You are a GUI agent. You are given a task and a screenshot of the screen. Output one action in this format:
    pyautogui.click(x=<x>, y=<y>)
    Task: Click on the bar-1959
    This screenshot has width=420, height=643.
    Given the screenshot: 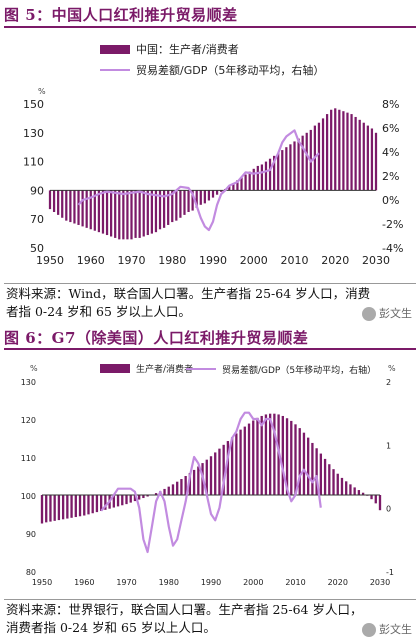 What is the action you would take?
    pyautogui.click(x=86, y=209)
    